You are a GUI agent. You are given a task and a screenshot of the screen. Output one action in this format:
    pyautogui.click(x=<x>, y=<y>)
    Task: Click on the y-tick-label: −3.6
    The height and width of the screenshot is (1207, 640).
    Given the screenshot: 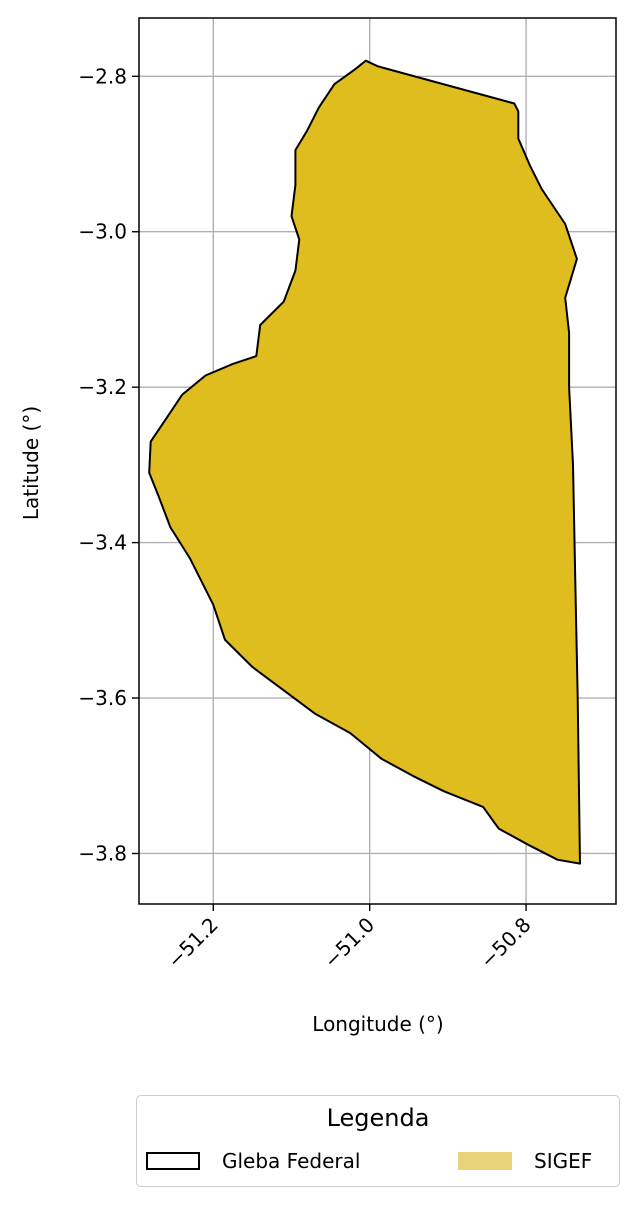 What is the action you would take?
    pyautogui.click(x=102, y=698)
    